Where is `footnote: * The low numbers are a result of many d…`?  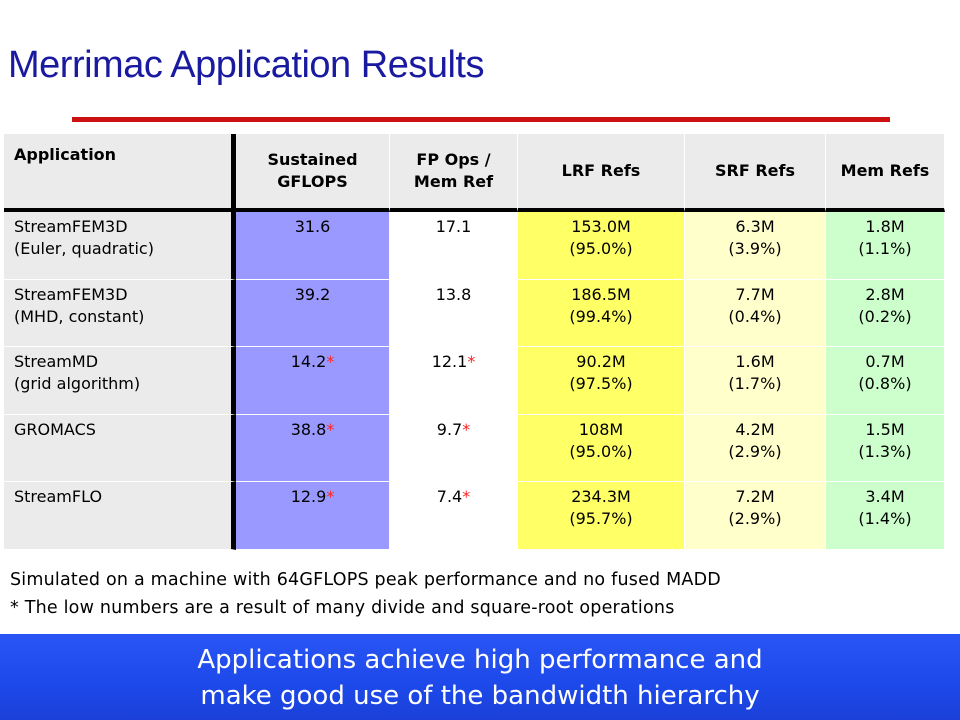
footnote: * The low numbers are a result of many d… is located at coordinates (342, 608).